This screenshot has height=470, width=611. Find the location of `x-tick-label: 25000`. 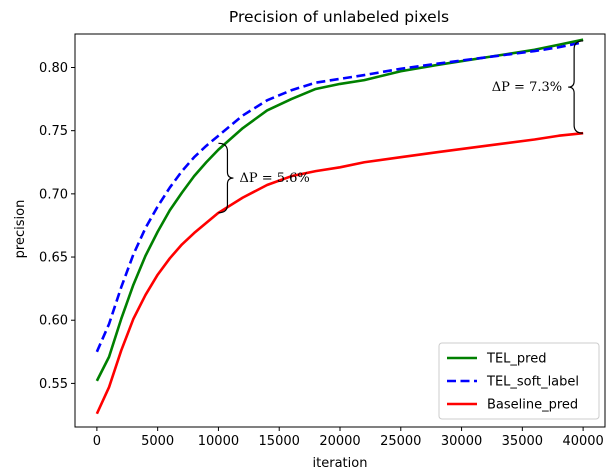

x-tick-label: 25000 is located at coordinates (400, 441).